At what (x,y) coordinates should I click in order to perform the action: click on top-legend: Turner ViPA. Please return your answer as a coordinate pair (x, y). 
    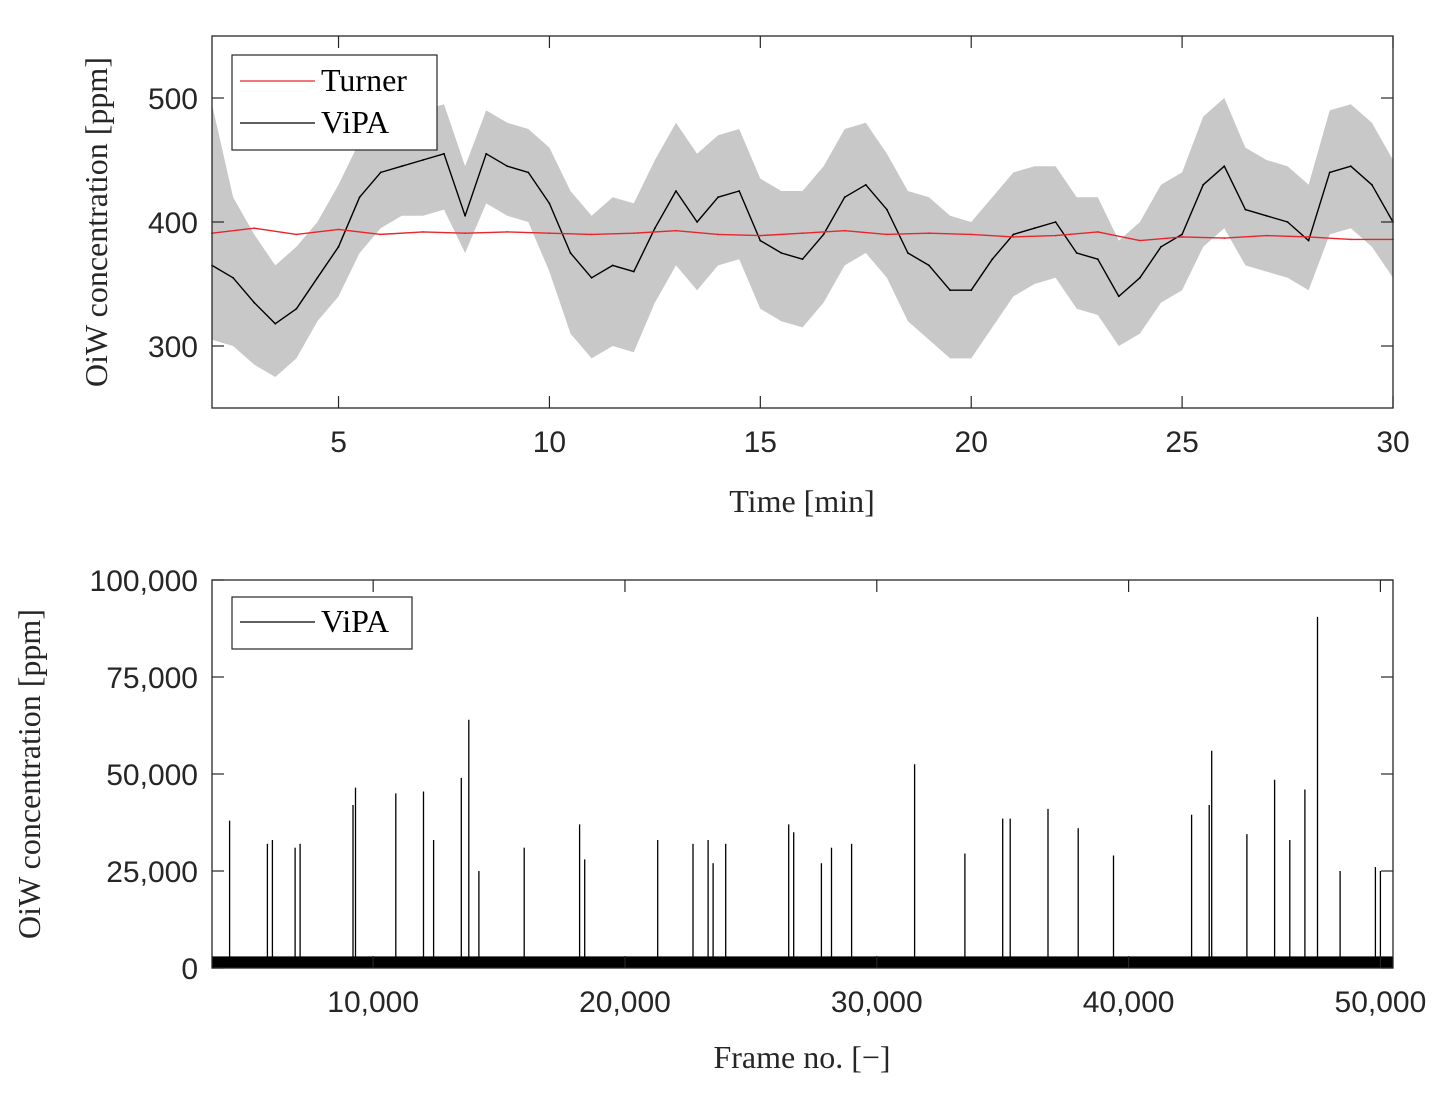
    Looking at the image, I should click on (334, 102).